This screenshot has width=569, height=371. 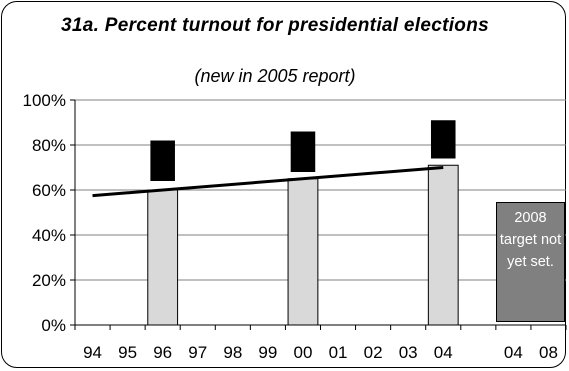 I want to click on x-tick-label: 95, so click(x=127, y=352).